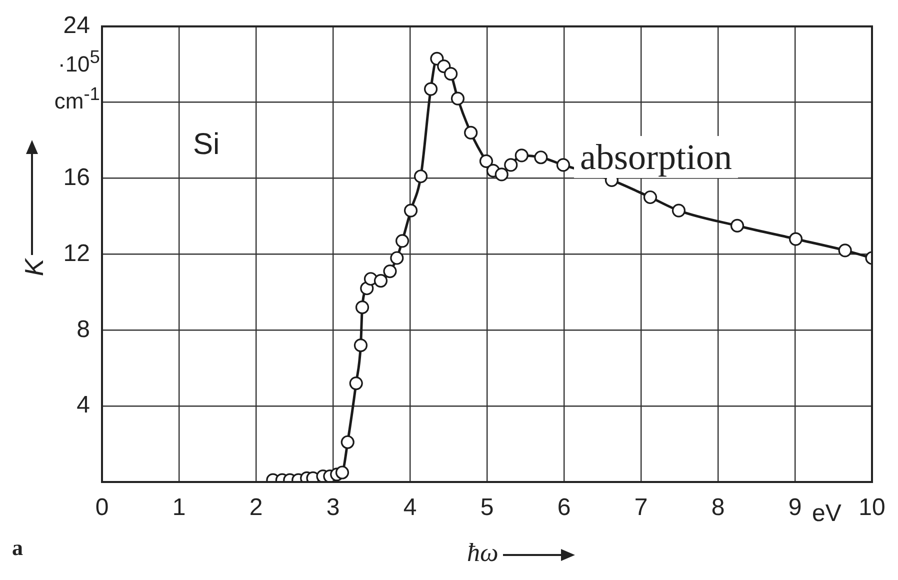 Image resolution: width=898 pixels, height=580 pixels. What do you see at coordinates (102, 508) in the screenshot?
I see `x-tick-label: 0` at bounding box center [102, 508].